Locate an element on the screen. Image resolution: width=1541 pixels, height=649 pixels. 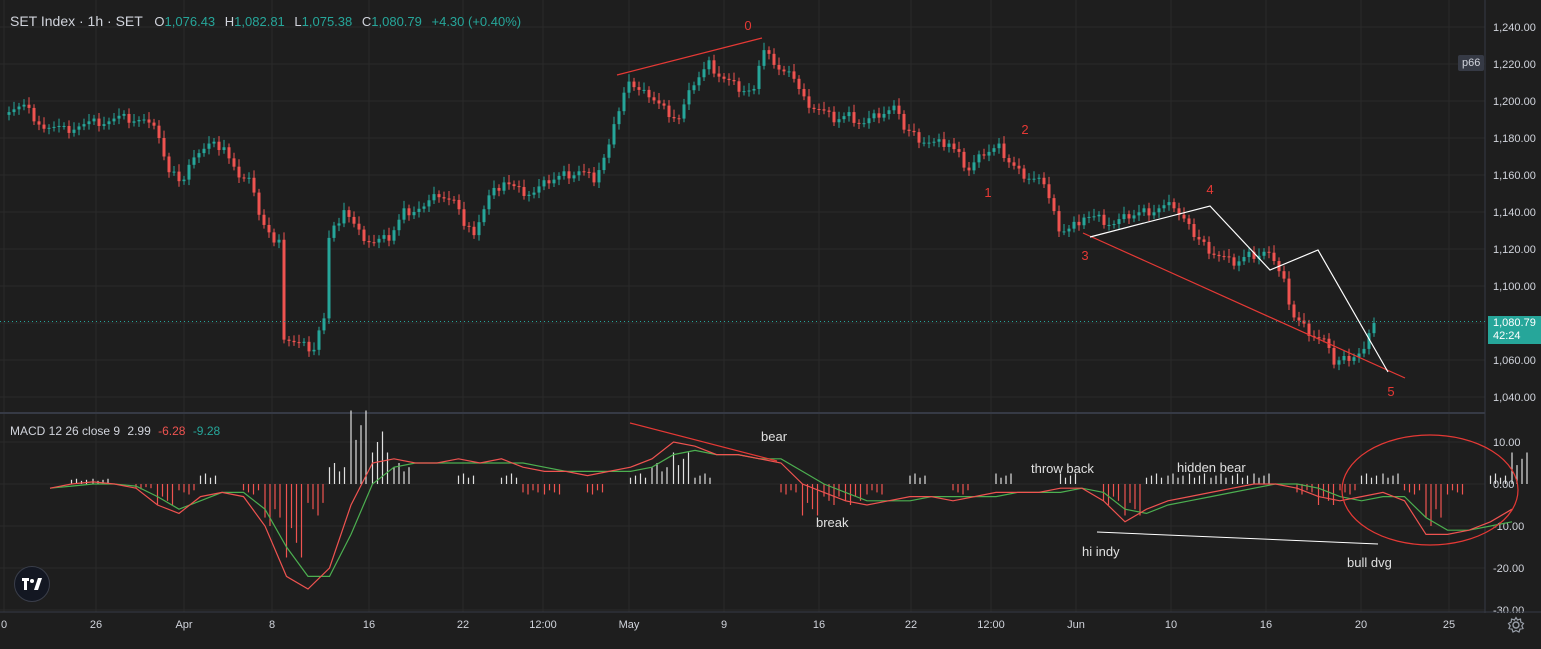
tradingview-logo-icon is located at coordinates (32, 584).